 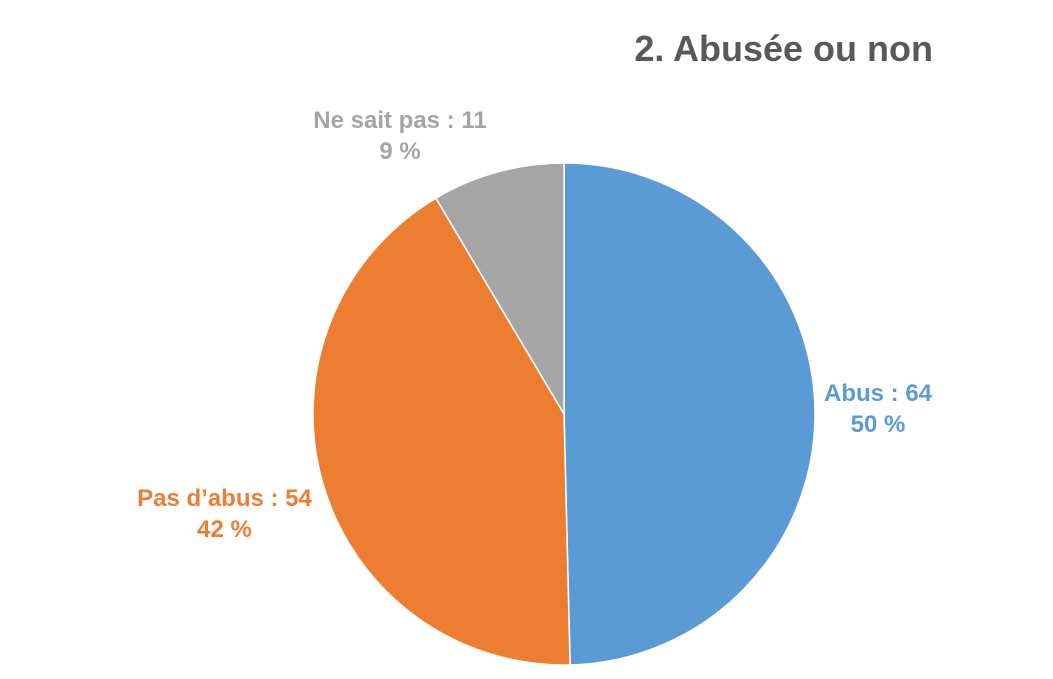 I want to click on slice-label-ne-sait-pas: Ne sait pas : 11 9 %, so click(x=400, y=136).